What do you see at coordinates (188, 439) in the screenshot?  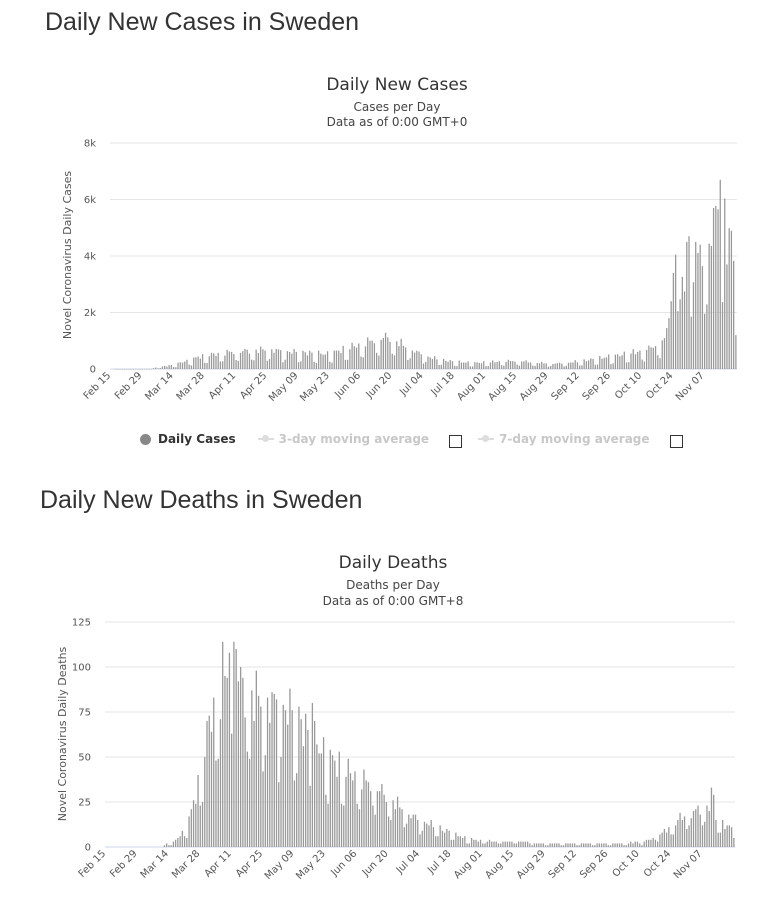 I see `legend-item-daily-cases: Daily Cases` at bounding box center [188, 439].